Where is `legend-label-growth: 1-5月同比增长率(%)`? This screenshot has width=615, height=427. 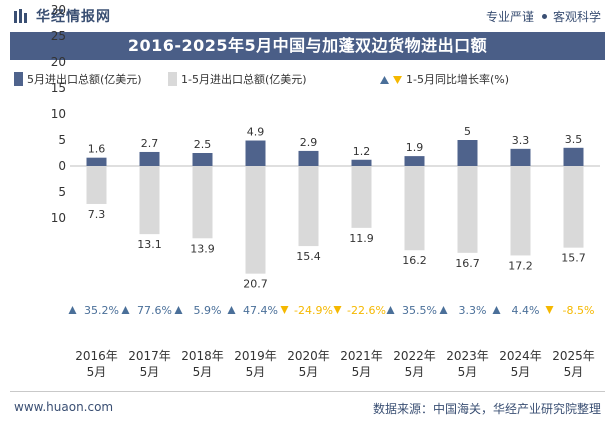
legend-label-growth: 1-5月同比增长率(%) is located at coordinates (457, 79).